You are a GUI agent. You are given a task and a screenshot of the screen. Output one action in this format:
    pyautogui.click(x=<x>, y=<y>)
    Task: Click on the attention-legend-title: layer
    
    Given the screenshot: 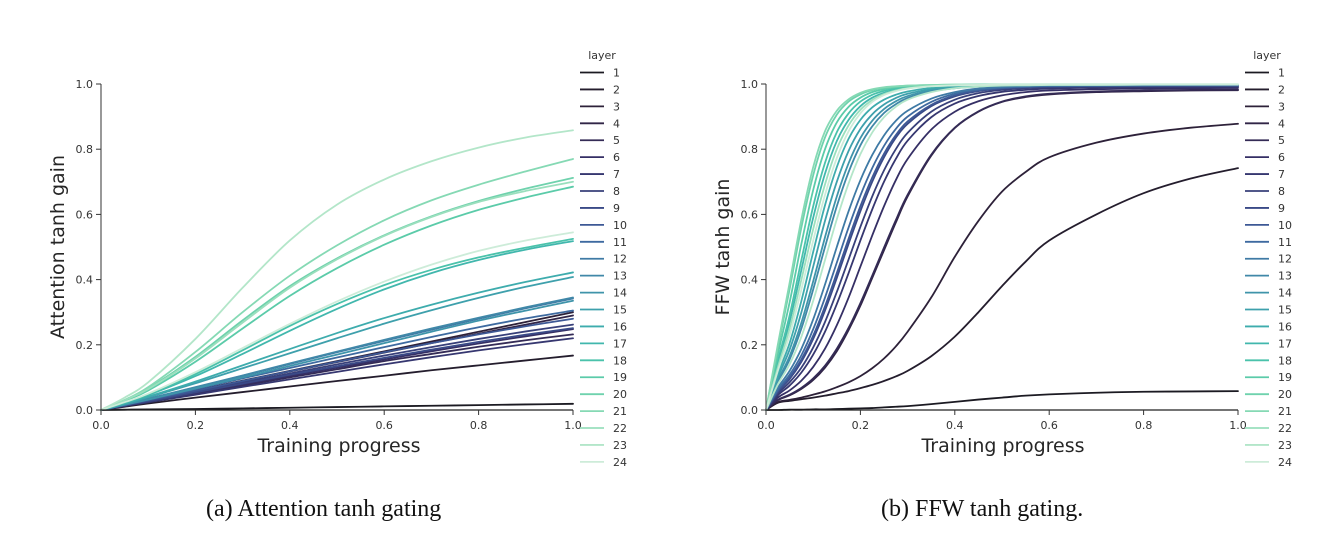 What is the action you would take?
    pyautogui.click(x=602, y=55)
    